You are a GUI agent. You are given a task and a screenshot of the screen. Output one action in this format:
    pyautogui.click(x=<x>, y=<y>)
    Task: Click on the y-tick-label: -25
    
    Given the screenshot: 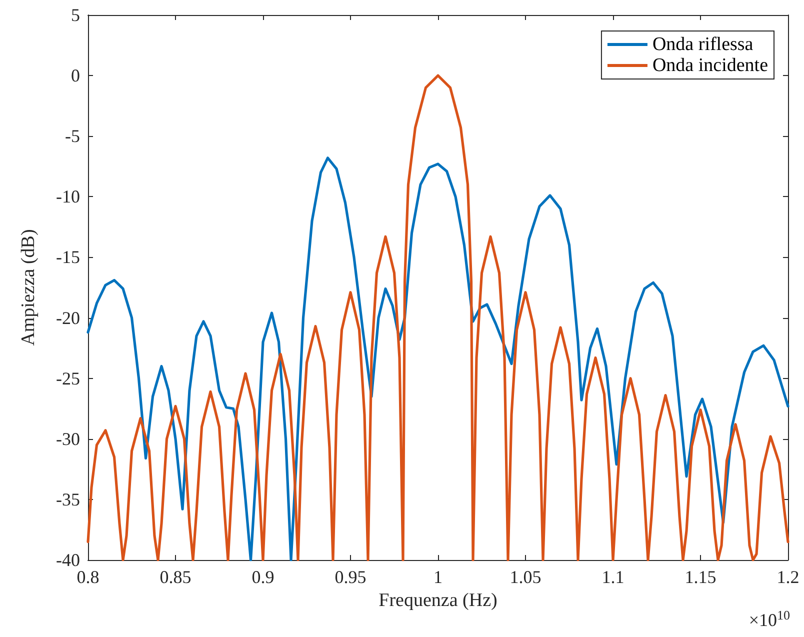 What is the action you would take?
    pyautogui.click(x=68, y=378)
    